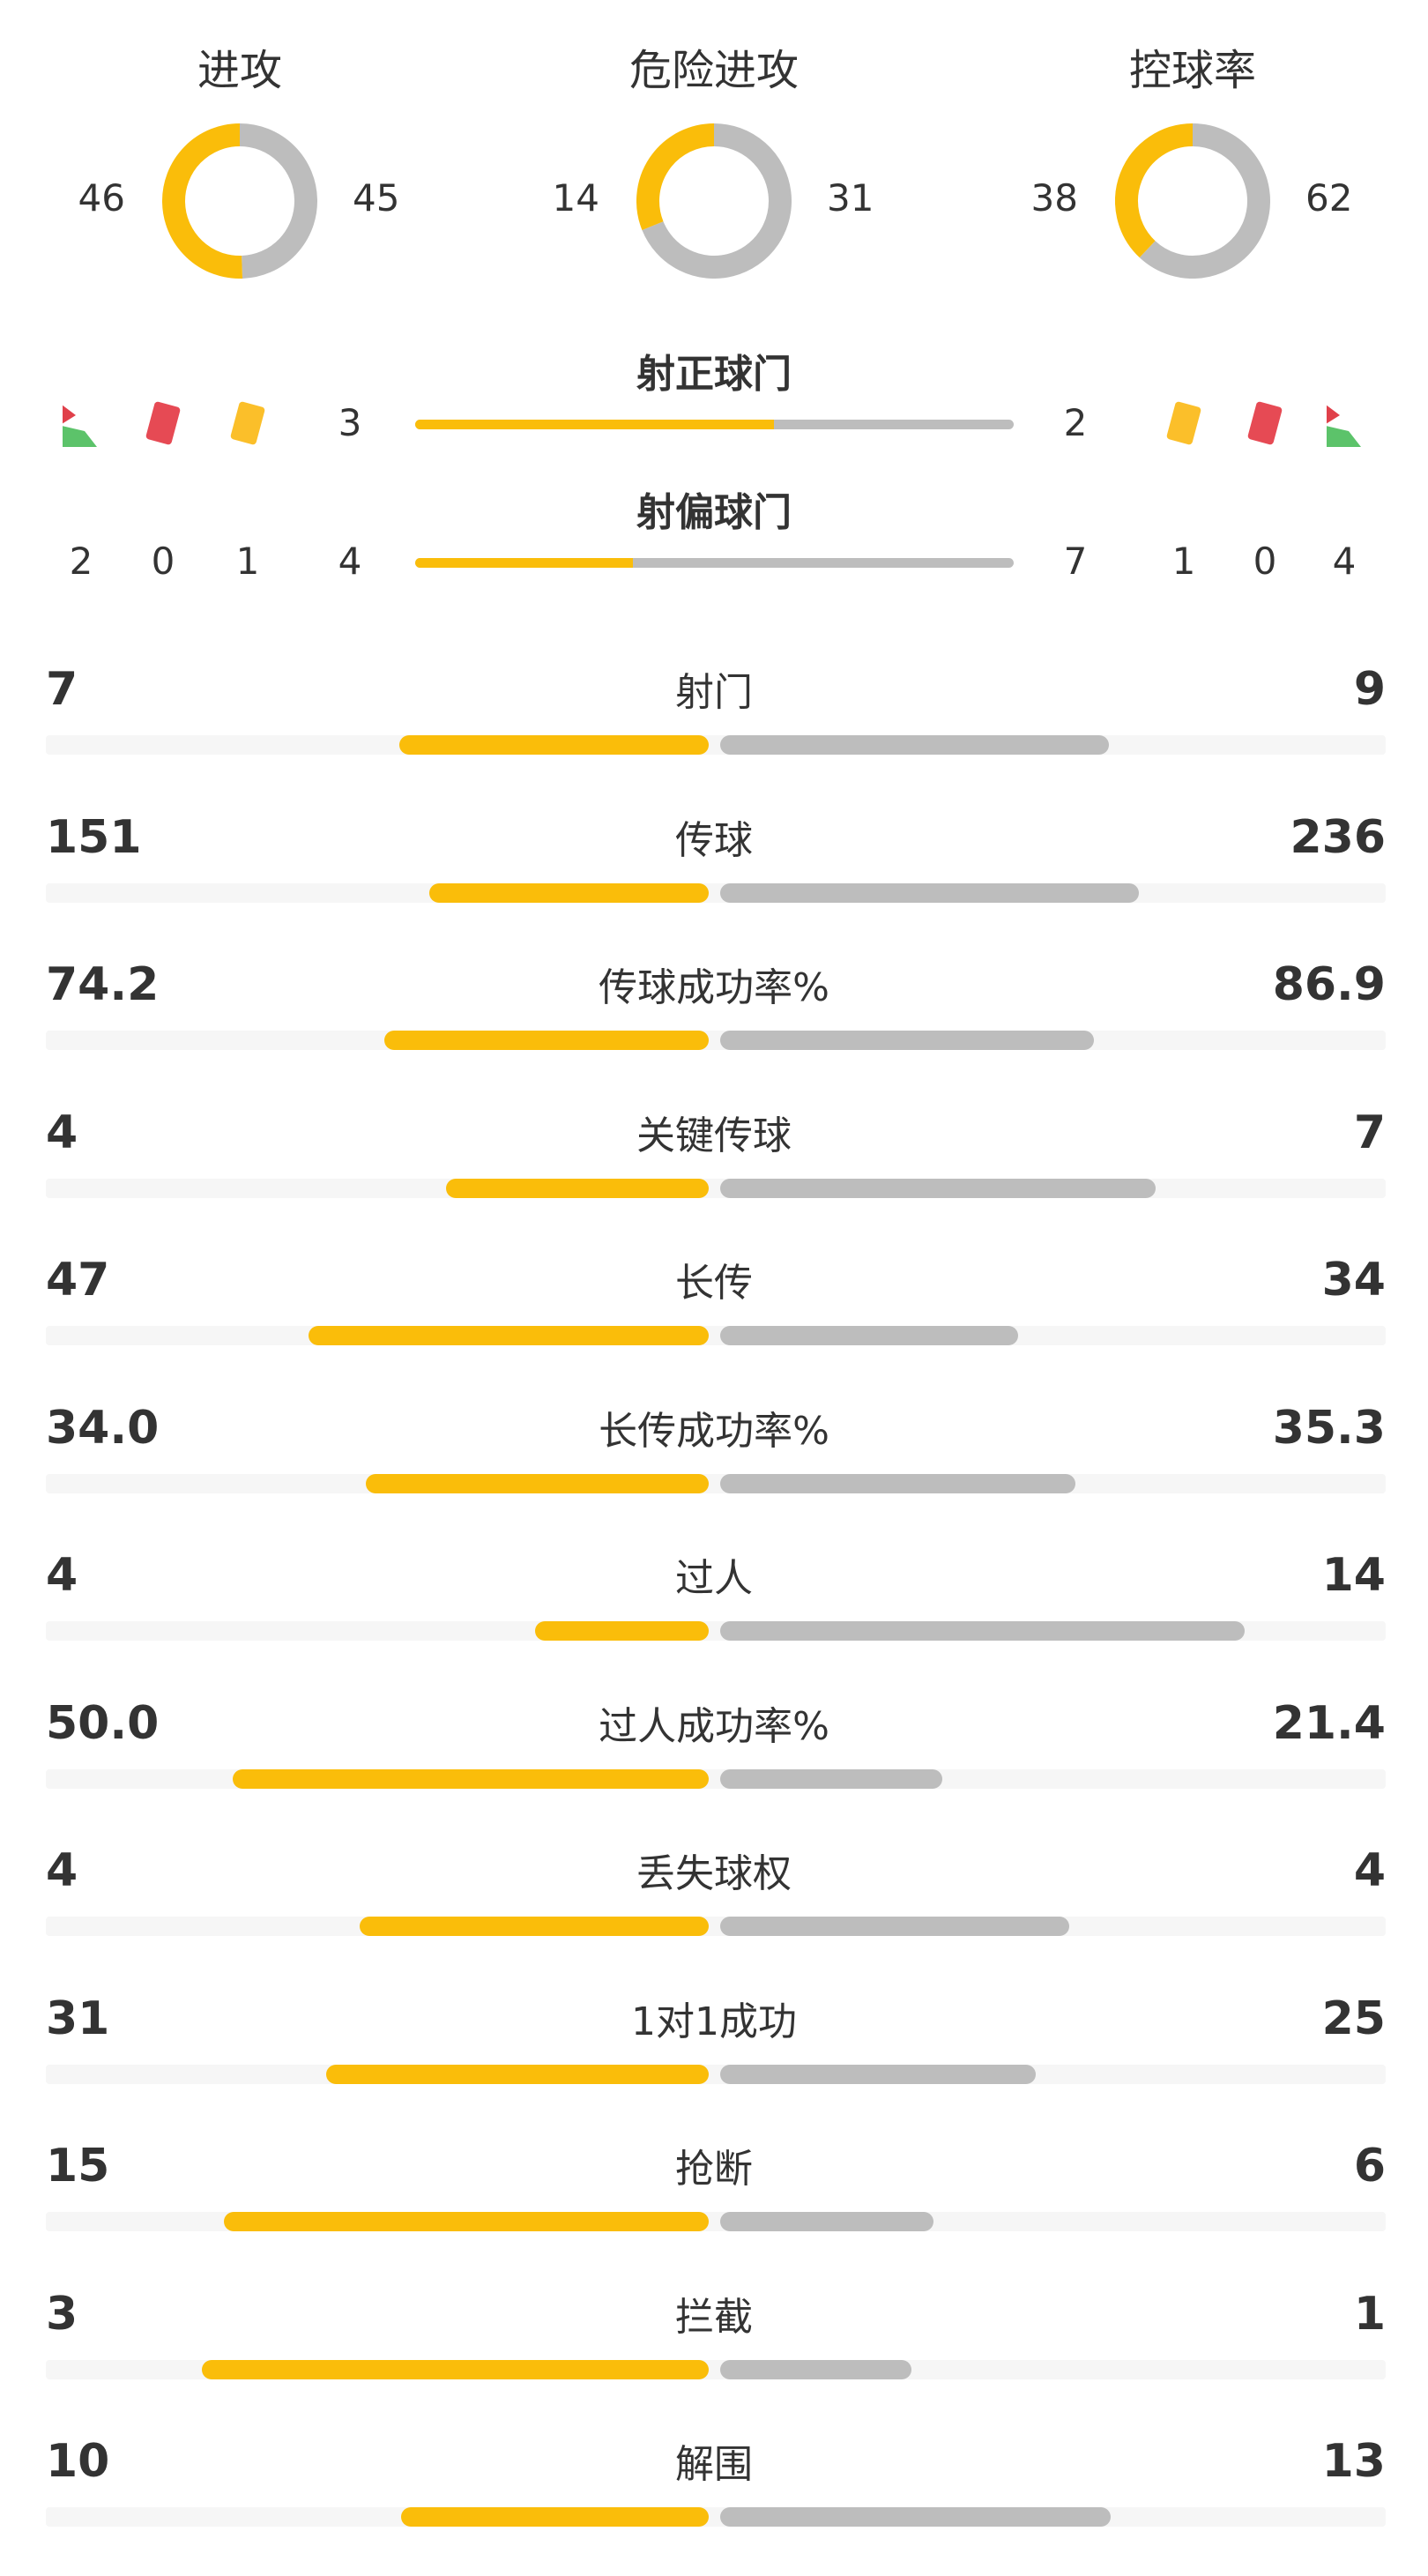 The image size is (1428, 2576). Describe the element at coordinates (575, 198) in the screenshot. I see `donut-home-value: 14` at that location.